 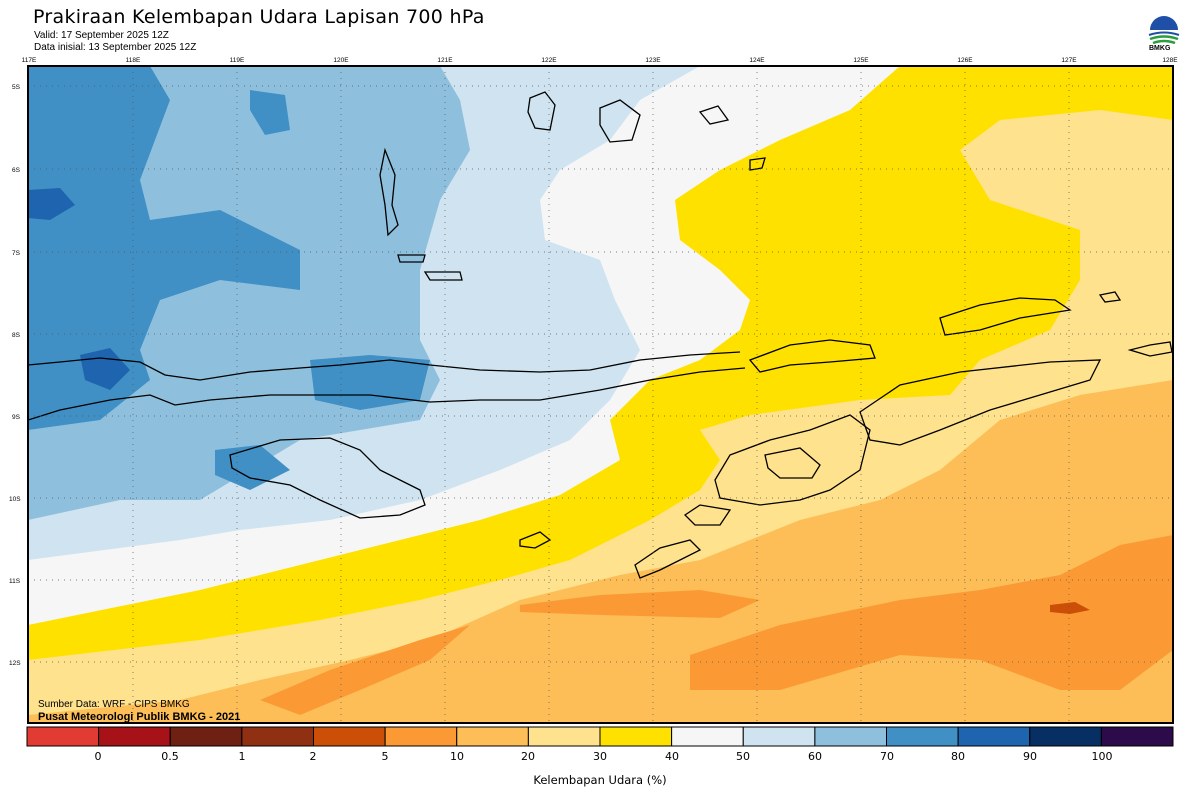 I want to click on lon-label: 127E, so click(x=1069, y=60).